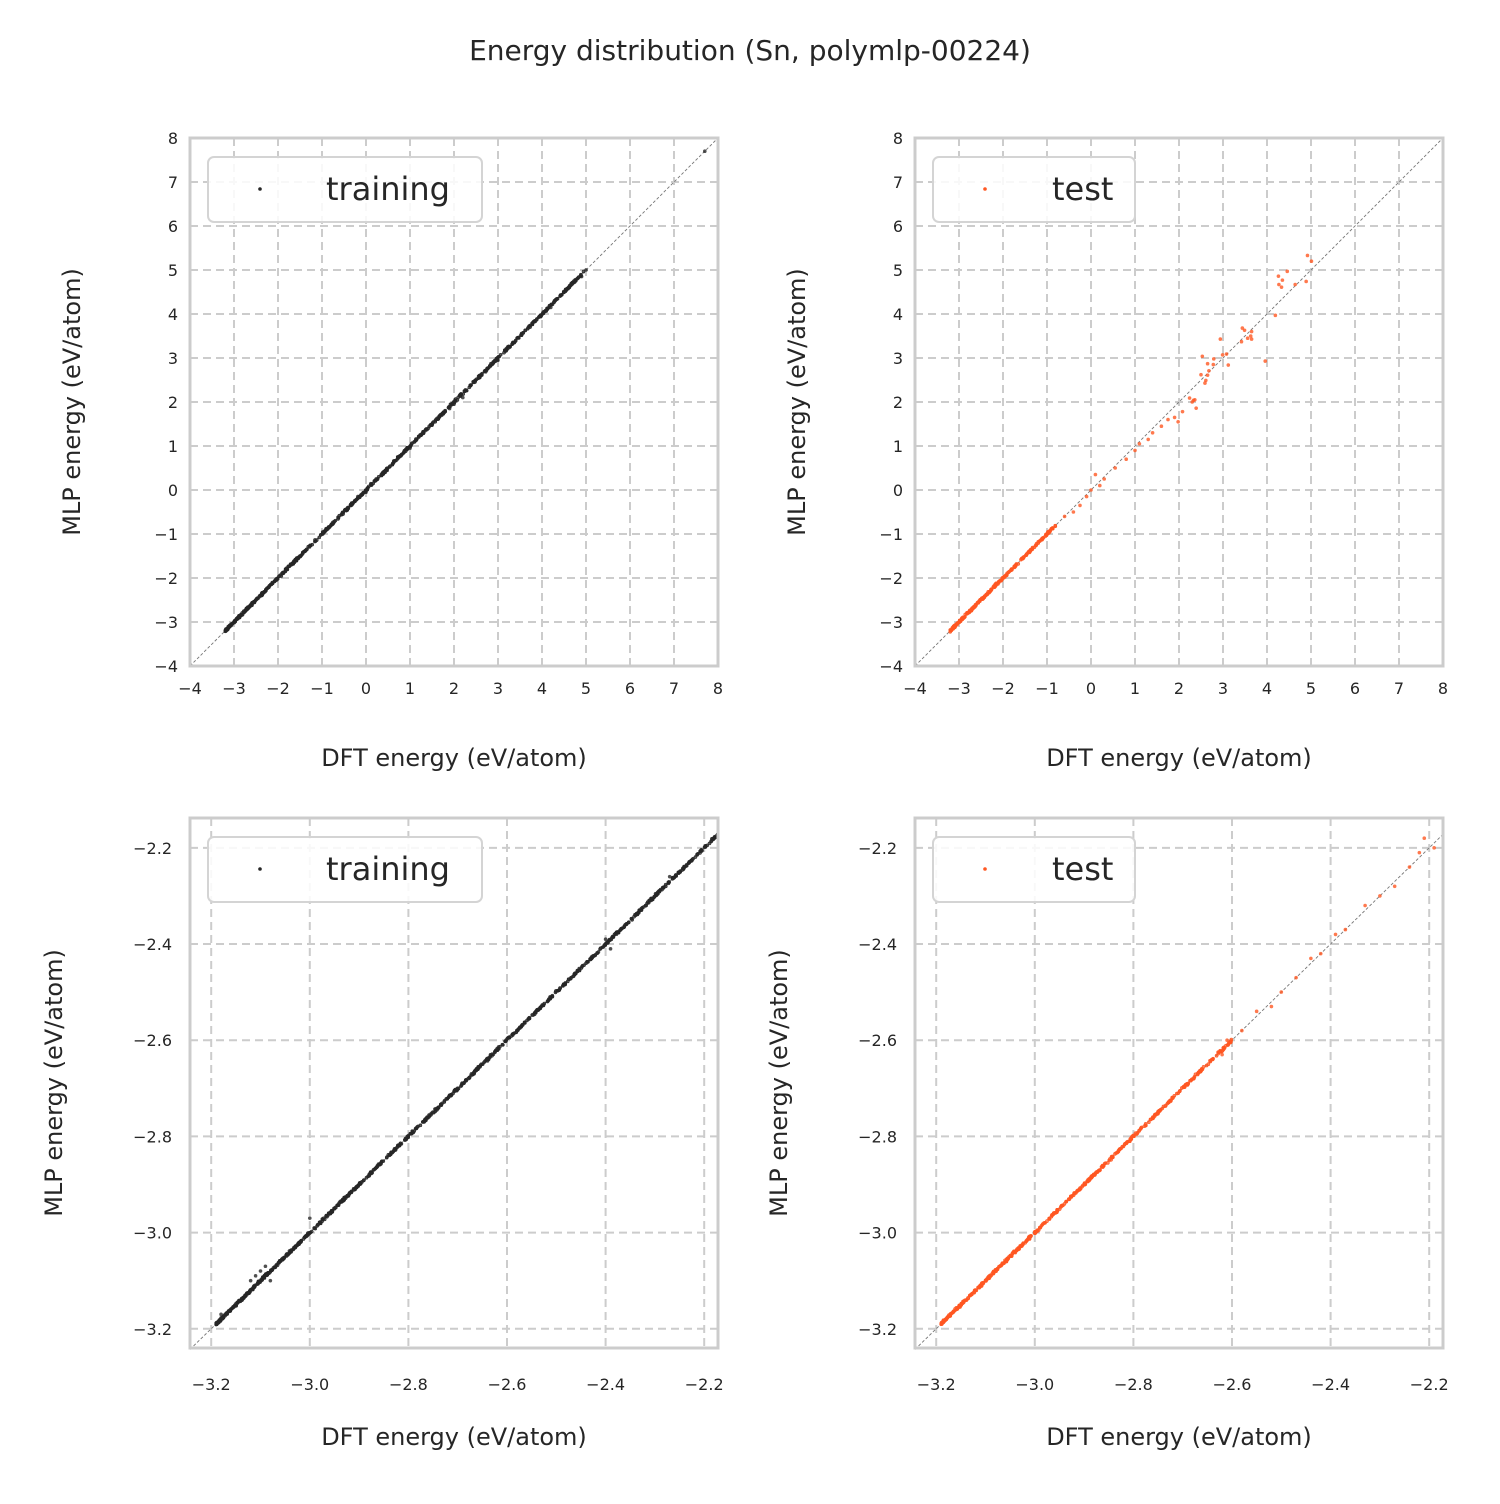 Image resolution: width=1500 pixels, height=1504 pixels. Describe the element at coordinates (173, 182) in the screenshot. I see `y-tick-label: 7` at that location.